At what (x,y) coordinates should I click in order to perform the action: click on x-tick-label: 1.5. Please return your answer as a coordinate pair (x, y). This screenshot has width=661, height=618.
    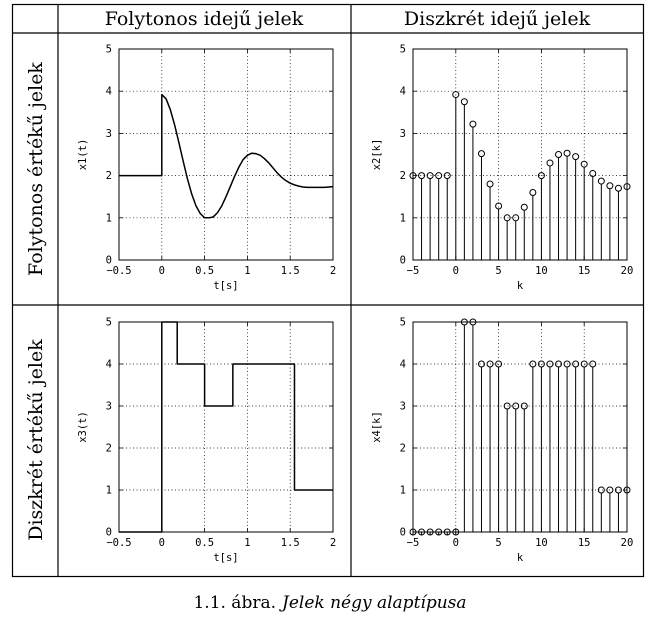
    Looking at the image, I should click on (290, 543).